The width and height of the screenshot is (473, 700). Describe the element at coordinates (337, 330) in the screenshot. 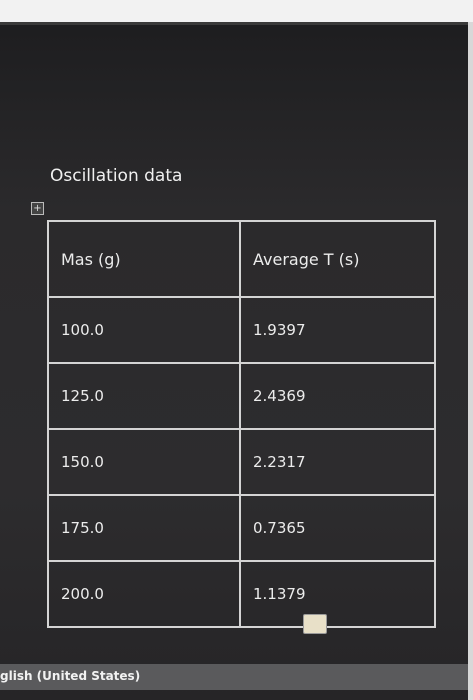

I see `data-cell: 1.9397` at that location.